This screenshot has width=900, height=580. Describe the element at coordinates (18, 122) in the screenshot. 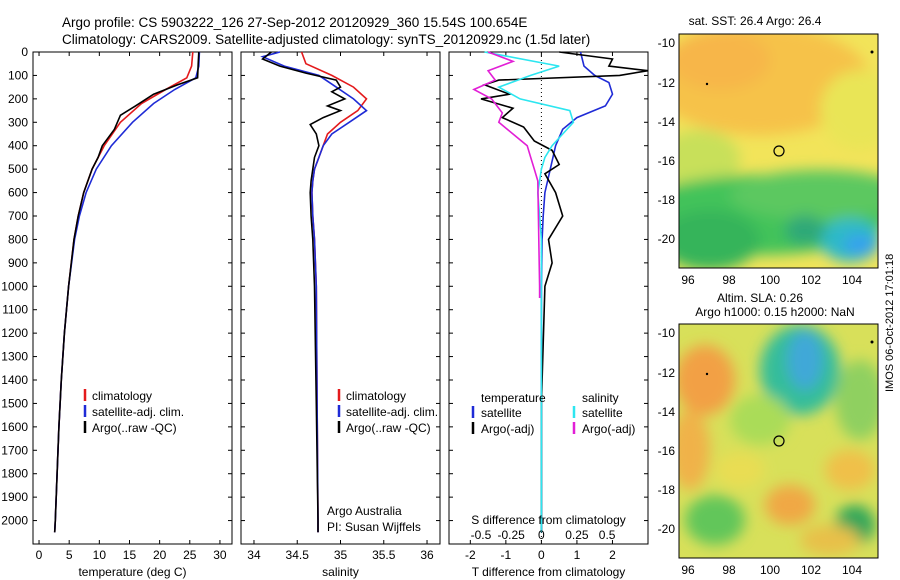

I see `depth-tick-label: 300` at that location.